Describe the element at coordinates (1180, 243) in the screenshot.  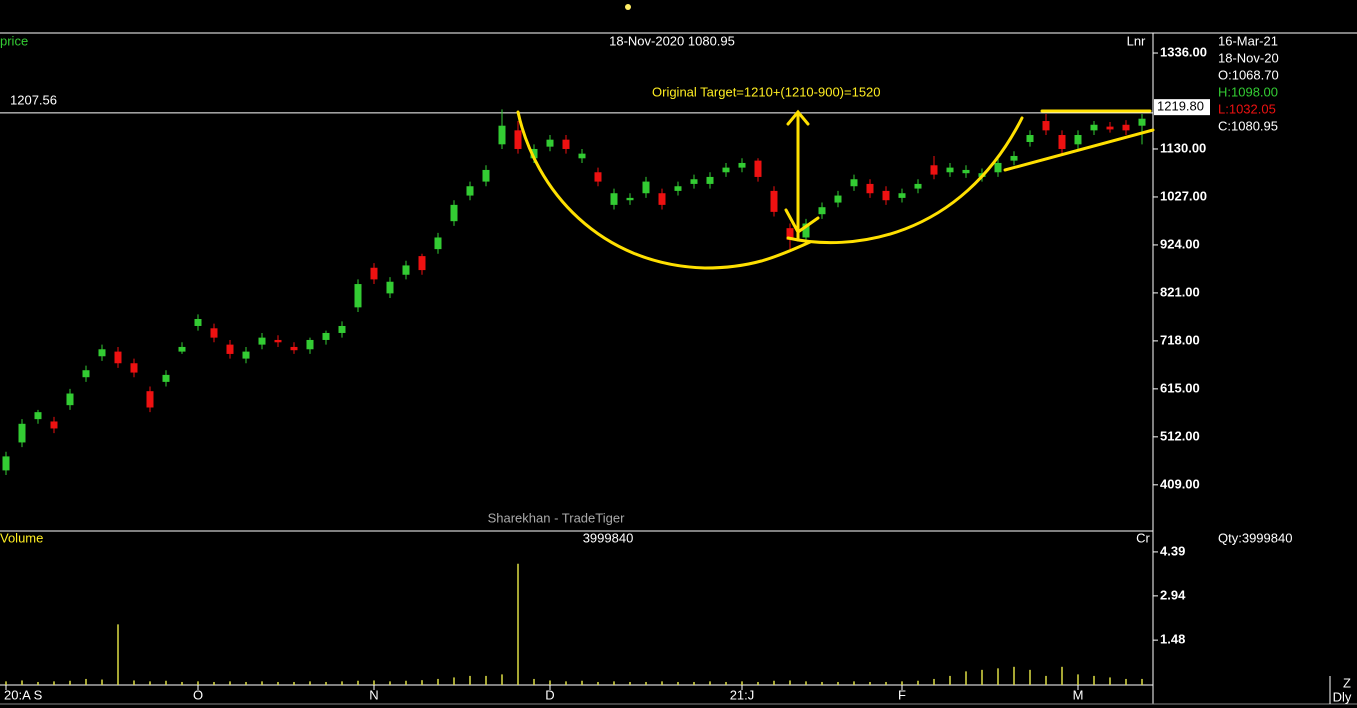
I see `y-tick-label: 924.00` at that location.